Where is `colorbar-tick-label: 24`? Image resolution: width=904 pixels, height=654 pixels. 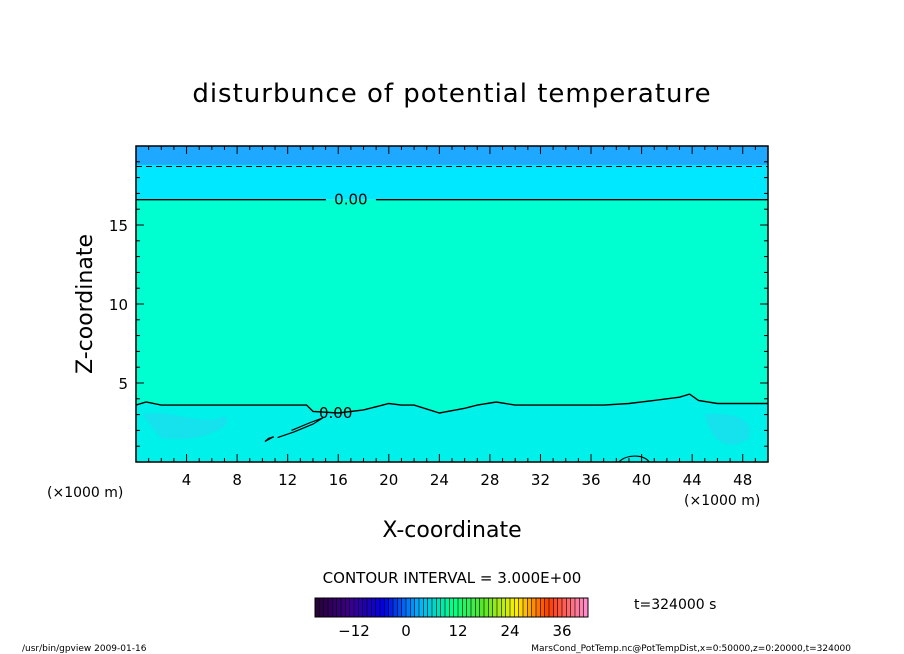 colorbar-tick-label: 24 is located at coordinates (509, 631).